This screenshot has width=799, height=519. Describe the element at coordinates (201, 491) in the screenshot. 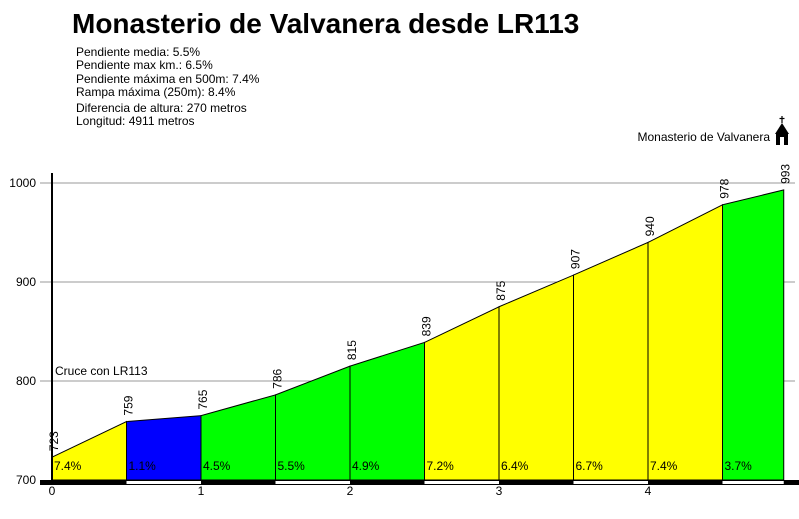

I see `x-tick-label: 1` at that location.